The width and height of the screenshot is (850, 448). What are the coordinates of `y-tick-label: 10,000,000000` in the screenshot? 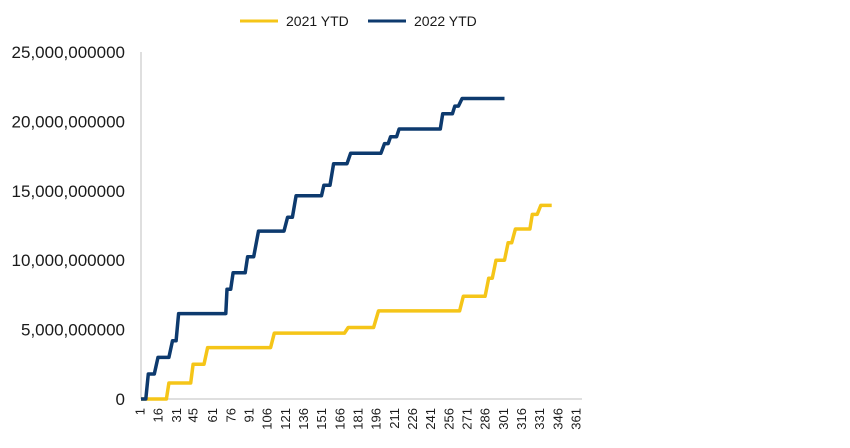 It's located at (68, 260).